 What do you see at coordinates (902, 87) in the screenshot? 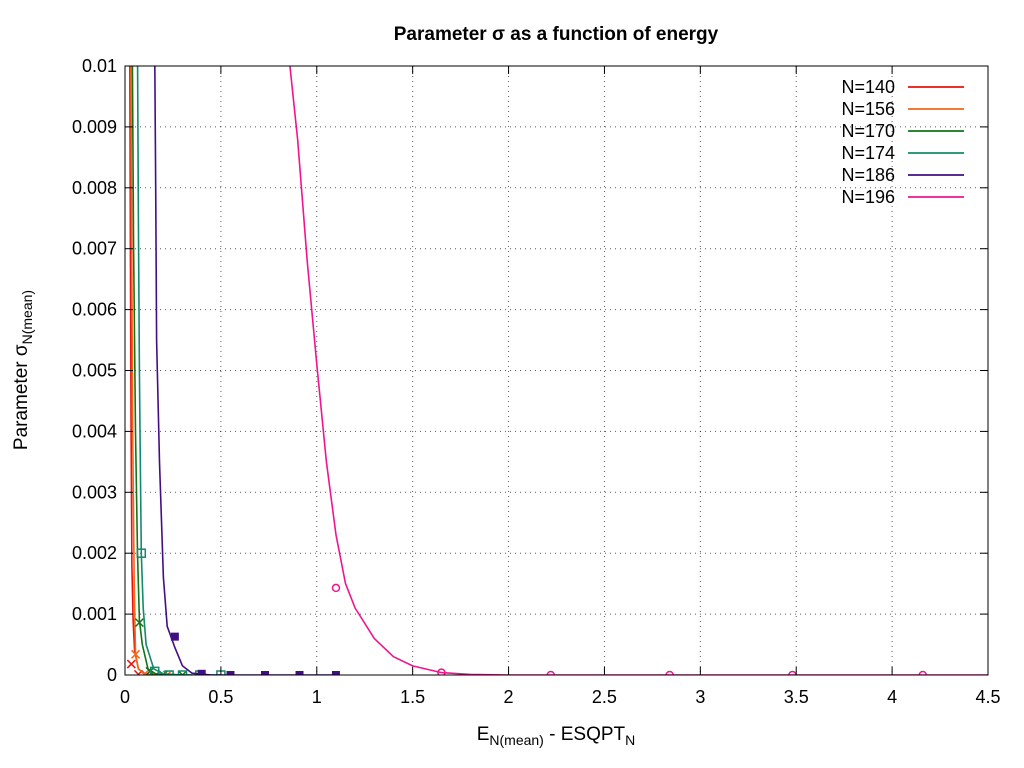
I see `legend-item: N=140` at bounding box center [902, 87].